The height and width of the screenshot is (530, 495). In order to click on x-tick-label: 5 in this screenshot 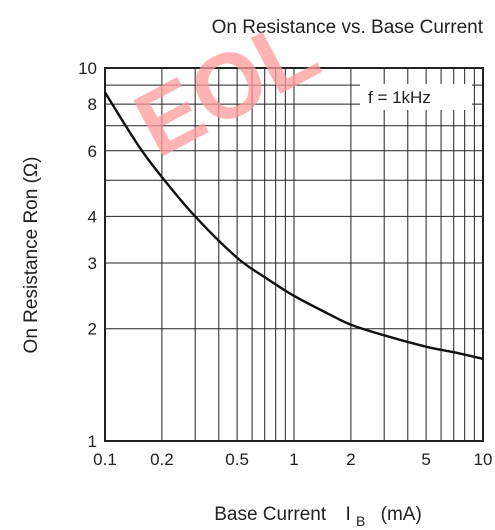, I will do `click(425, 459)`.